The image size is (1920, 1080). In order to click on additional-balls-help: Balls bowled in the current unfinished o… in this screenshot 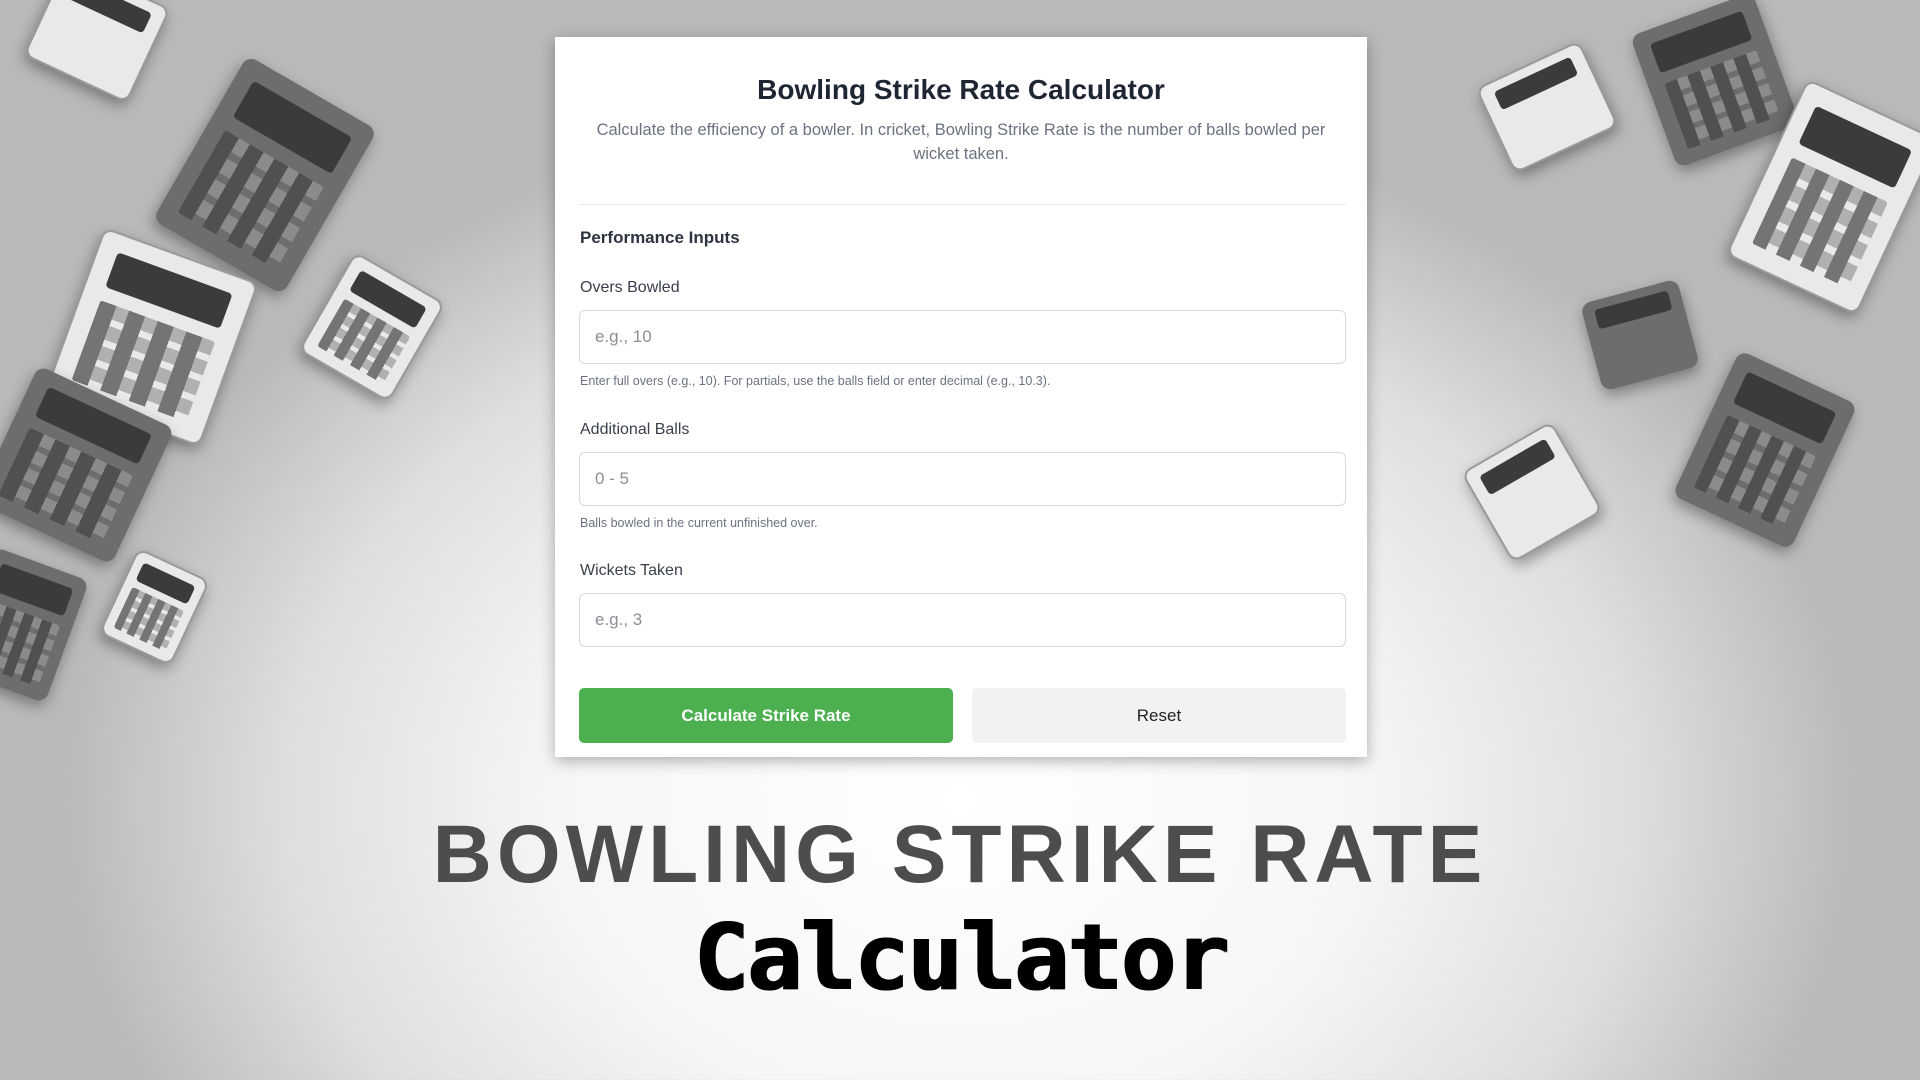, I will do `click(699, 523)`.